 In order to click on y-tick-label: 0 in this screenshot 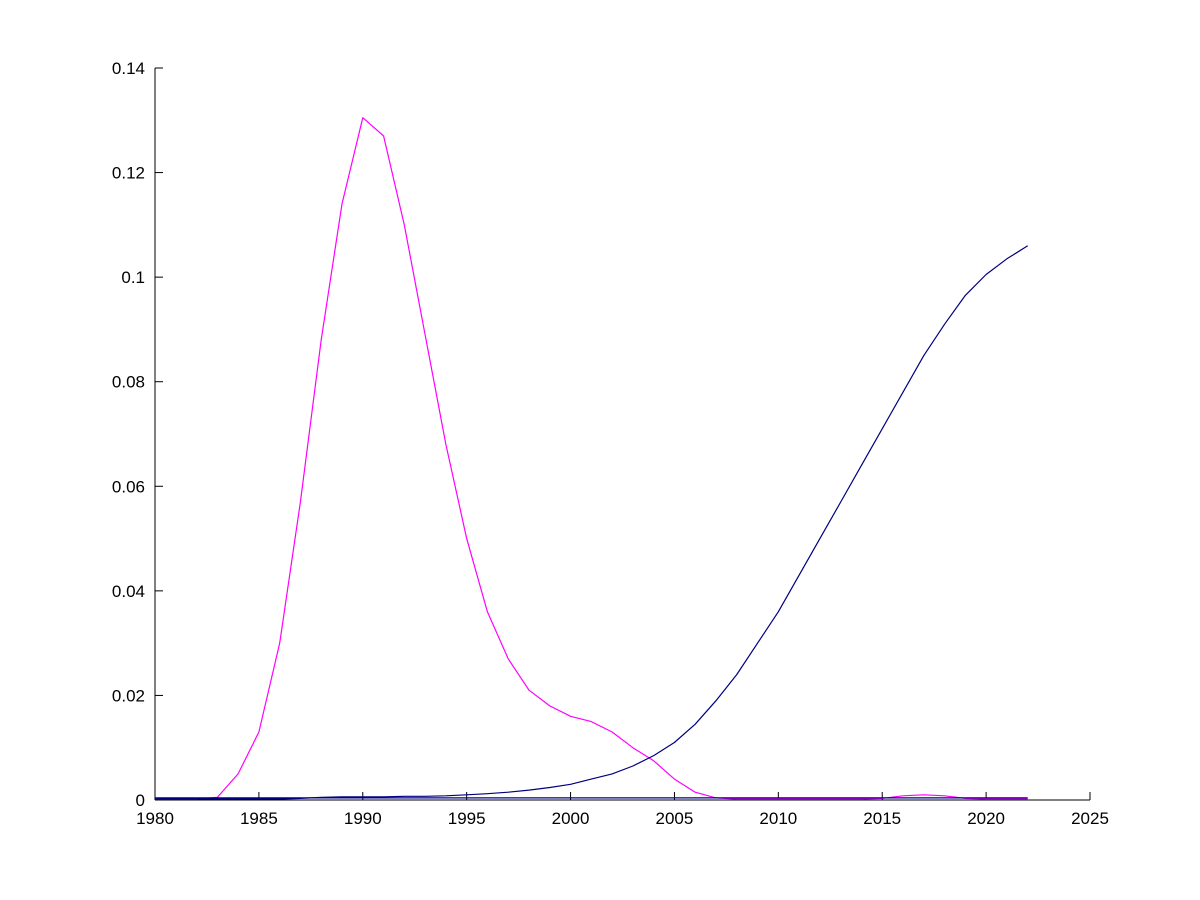, I will do `click(140, 800)`.